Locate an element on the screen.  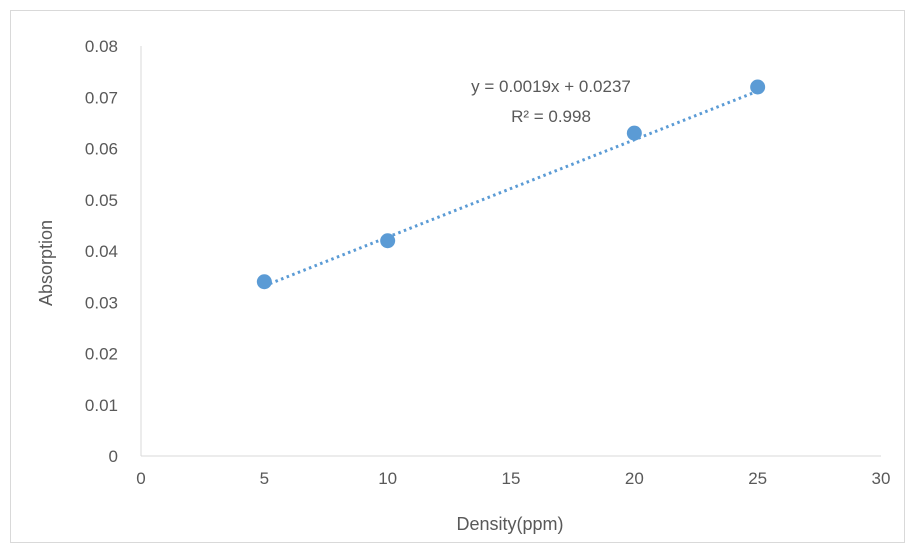
y-axis-title: Absorption is located at coordinates (46, 263).